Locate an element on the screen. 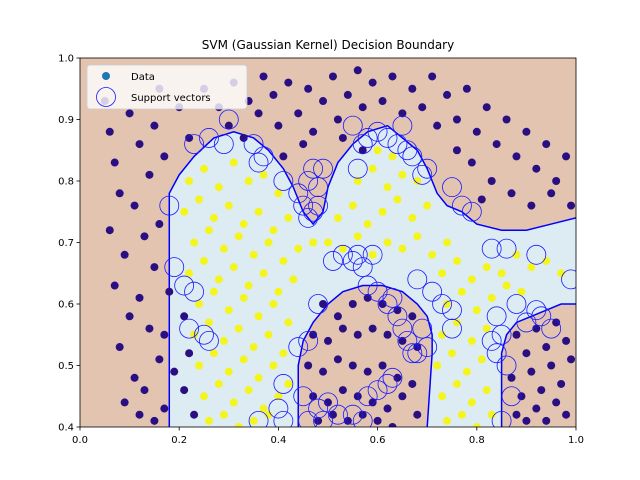 This screenshot has height=480, width=640. x-axis: 0.0 0.2 0.4 0.6 0.8 1.0 is located at coordinates (328, 436).